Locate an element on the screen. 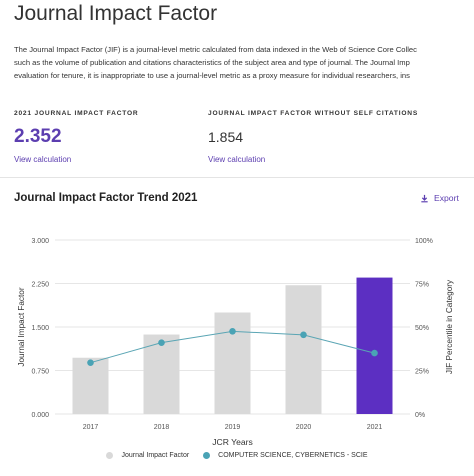 The image size is (474, 476). x-tick-label: 2018 is located at coordinates (162, 427).